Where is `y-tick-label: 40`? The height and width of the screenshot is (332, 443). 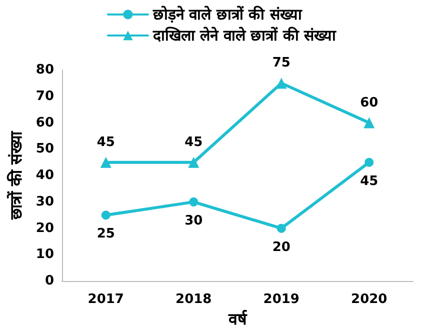
y-tick-label: 40 is located at coordinates (45, 176).